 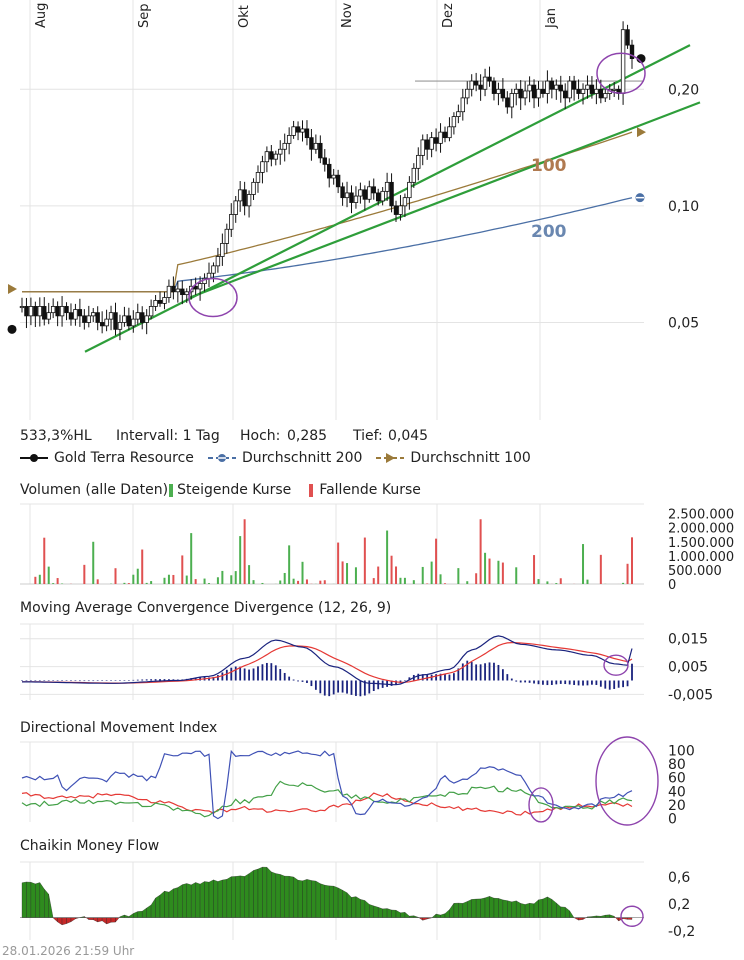 I want to click on dmi-title: Directional Movement Index, so click(x=119, y=728).